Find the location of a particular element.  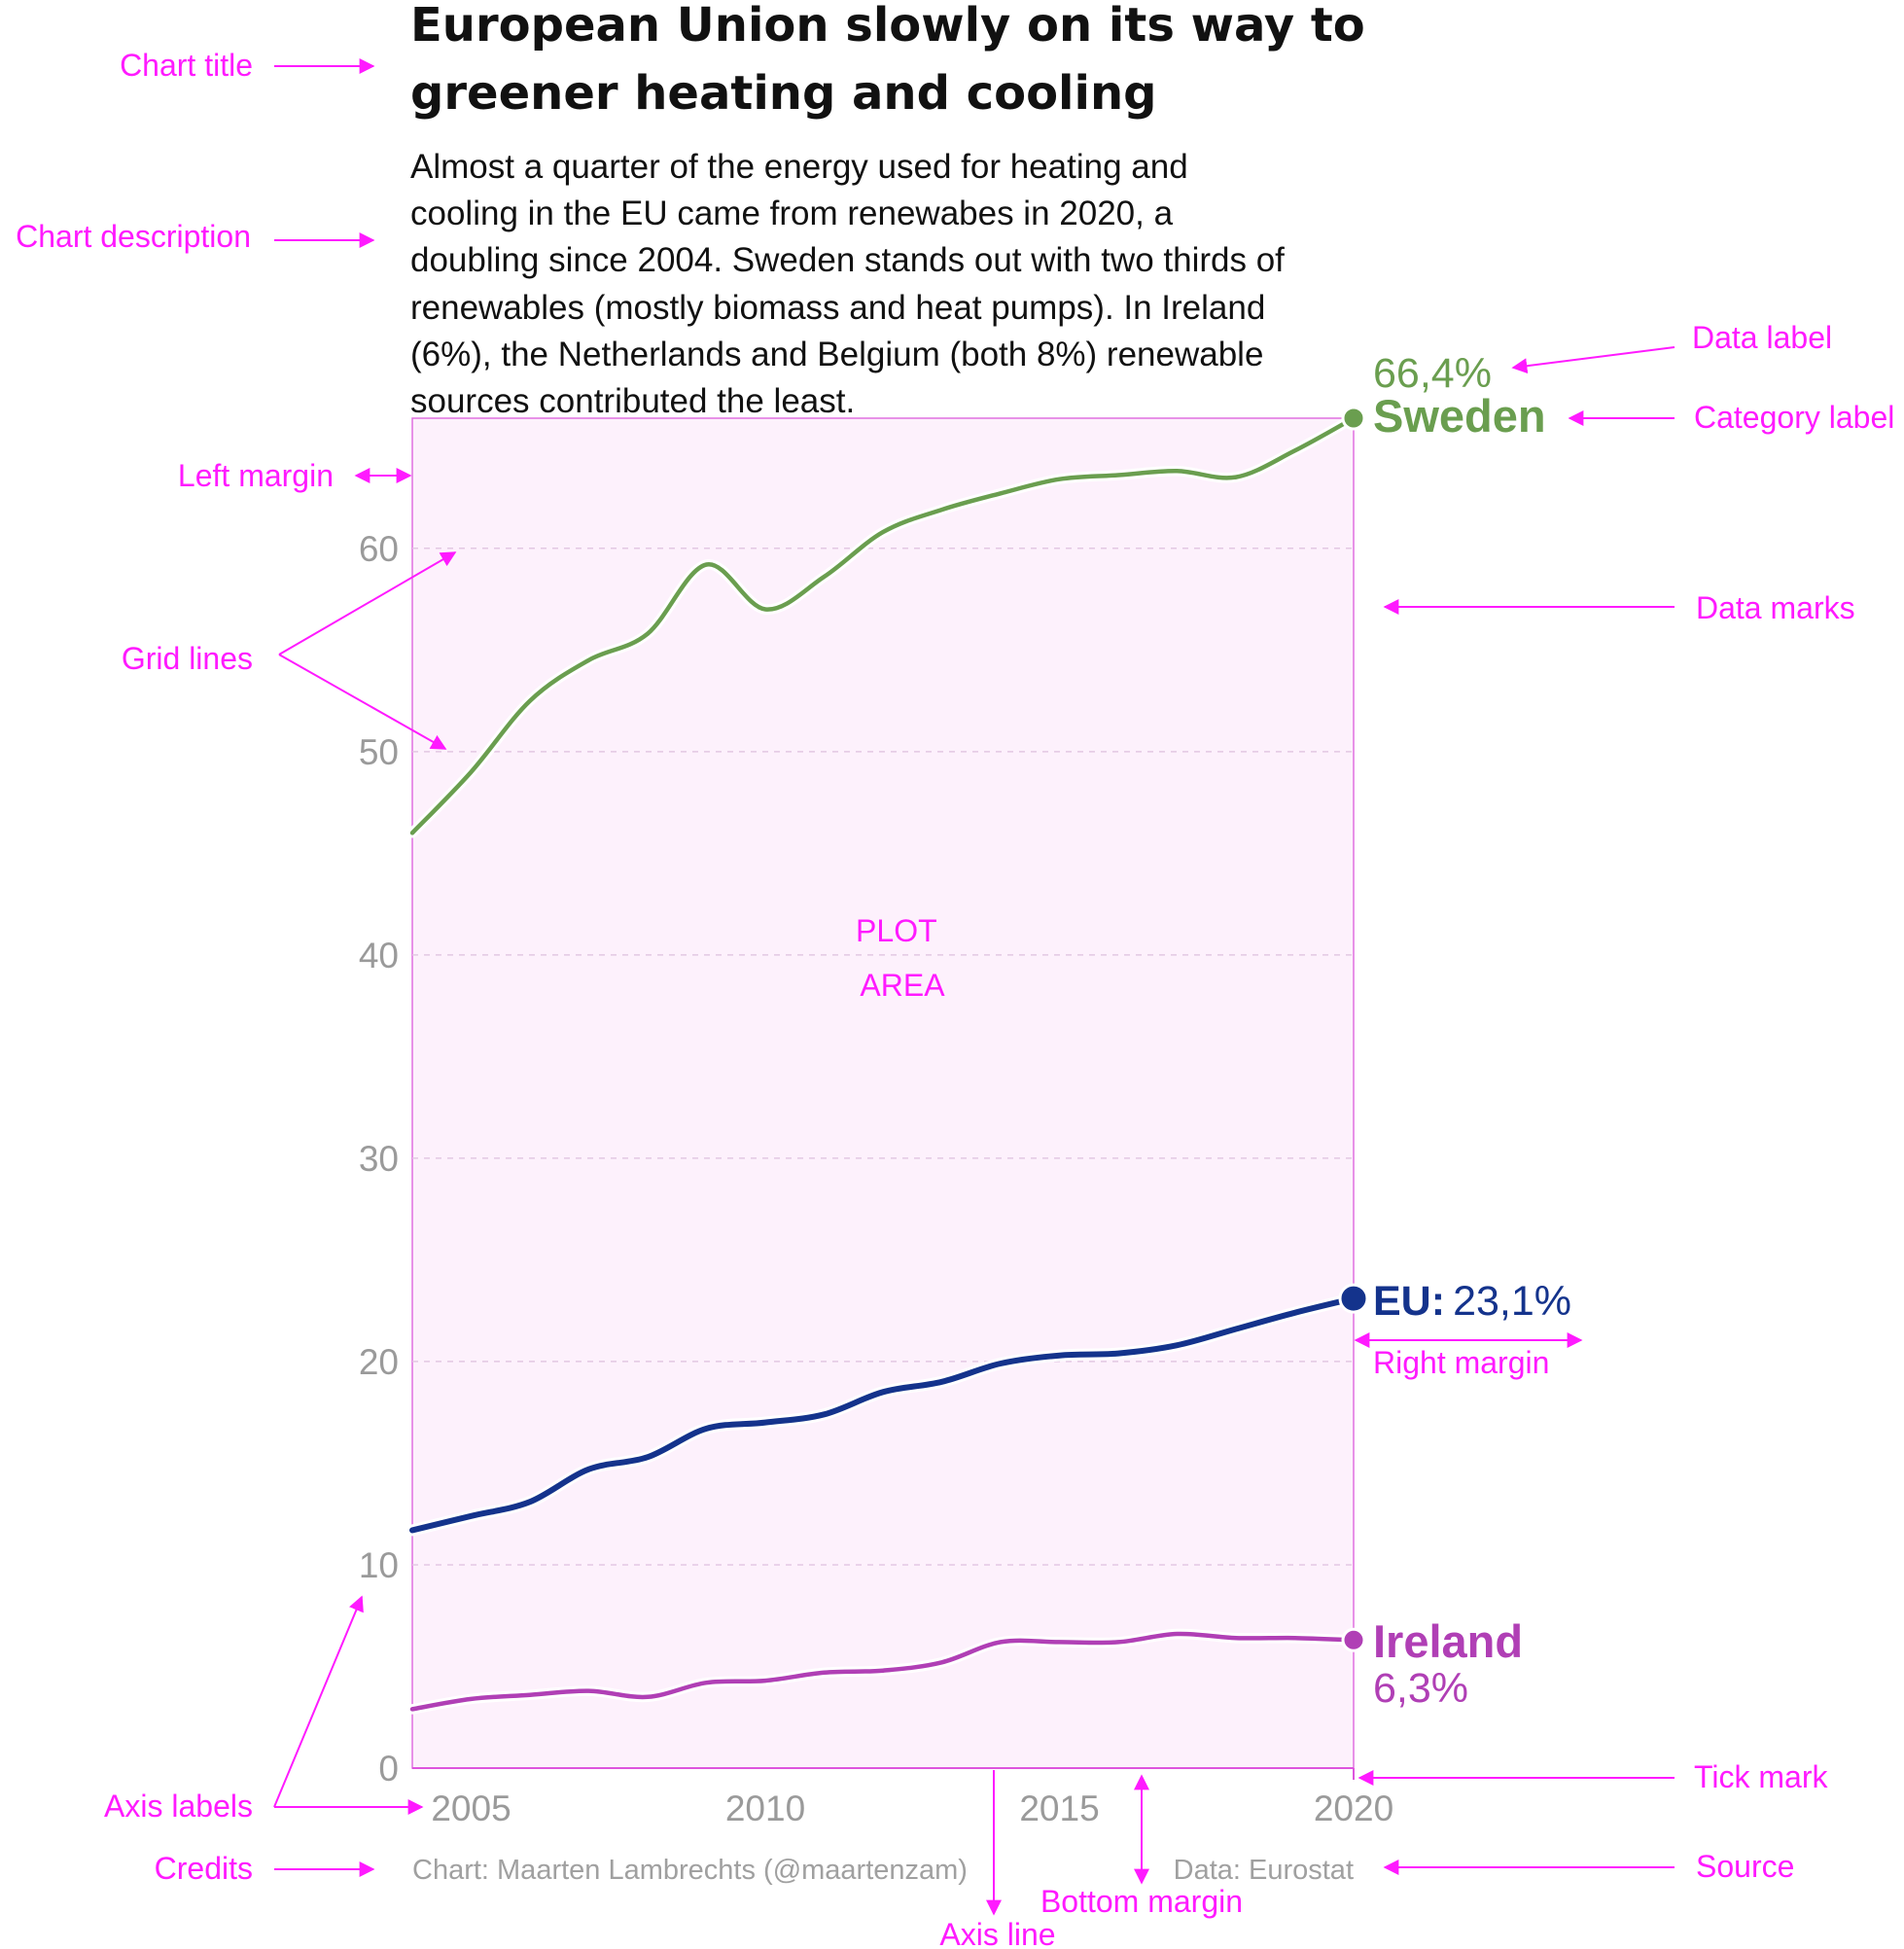

x-tick-label-2020: 2020 is located at coordinates (1353, 1808).